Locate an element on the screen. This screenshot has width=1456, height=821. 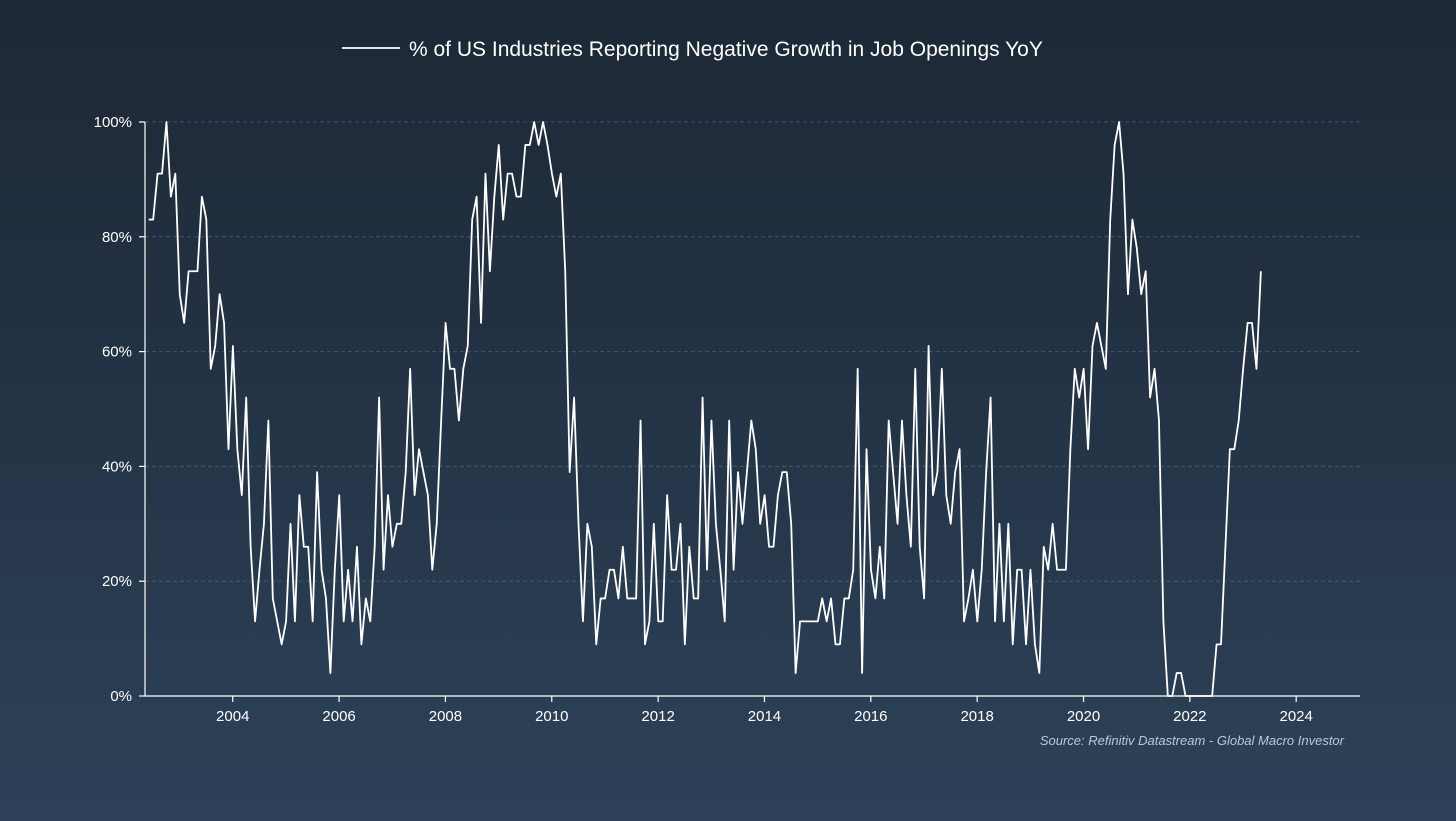
x-tick-label: 2020 is located at coordinates (1083, 716).